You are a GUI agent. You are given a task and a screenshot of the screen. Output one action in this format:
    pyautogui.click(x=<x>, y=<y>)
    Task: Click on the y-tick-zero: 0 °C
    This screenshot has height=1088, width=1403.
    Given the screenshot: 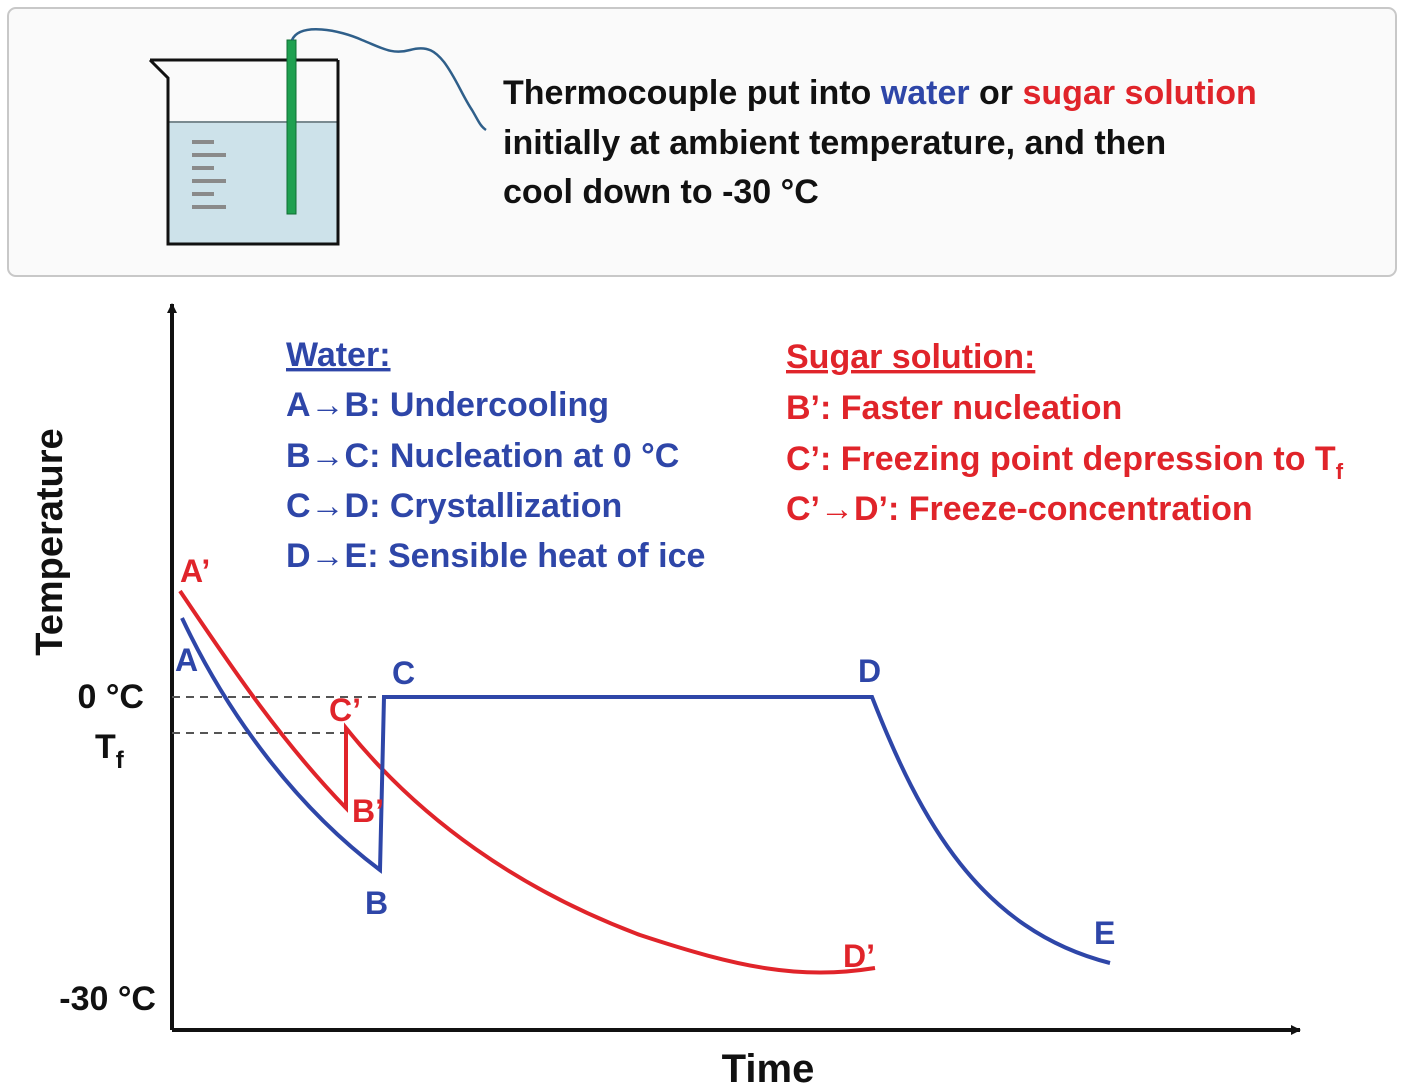 What is the action you would take?
    pyautogui.click(x=110, y=697)
    